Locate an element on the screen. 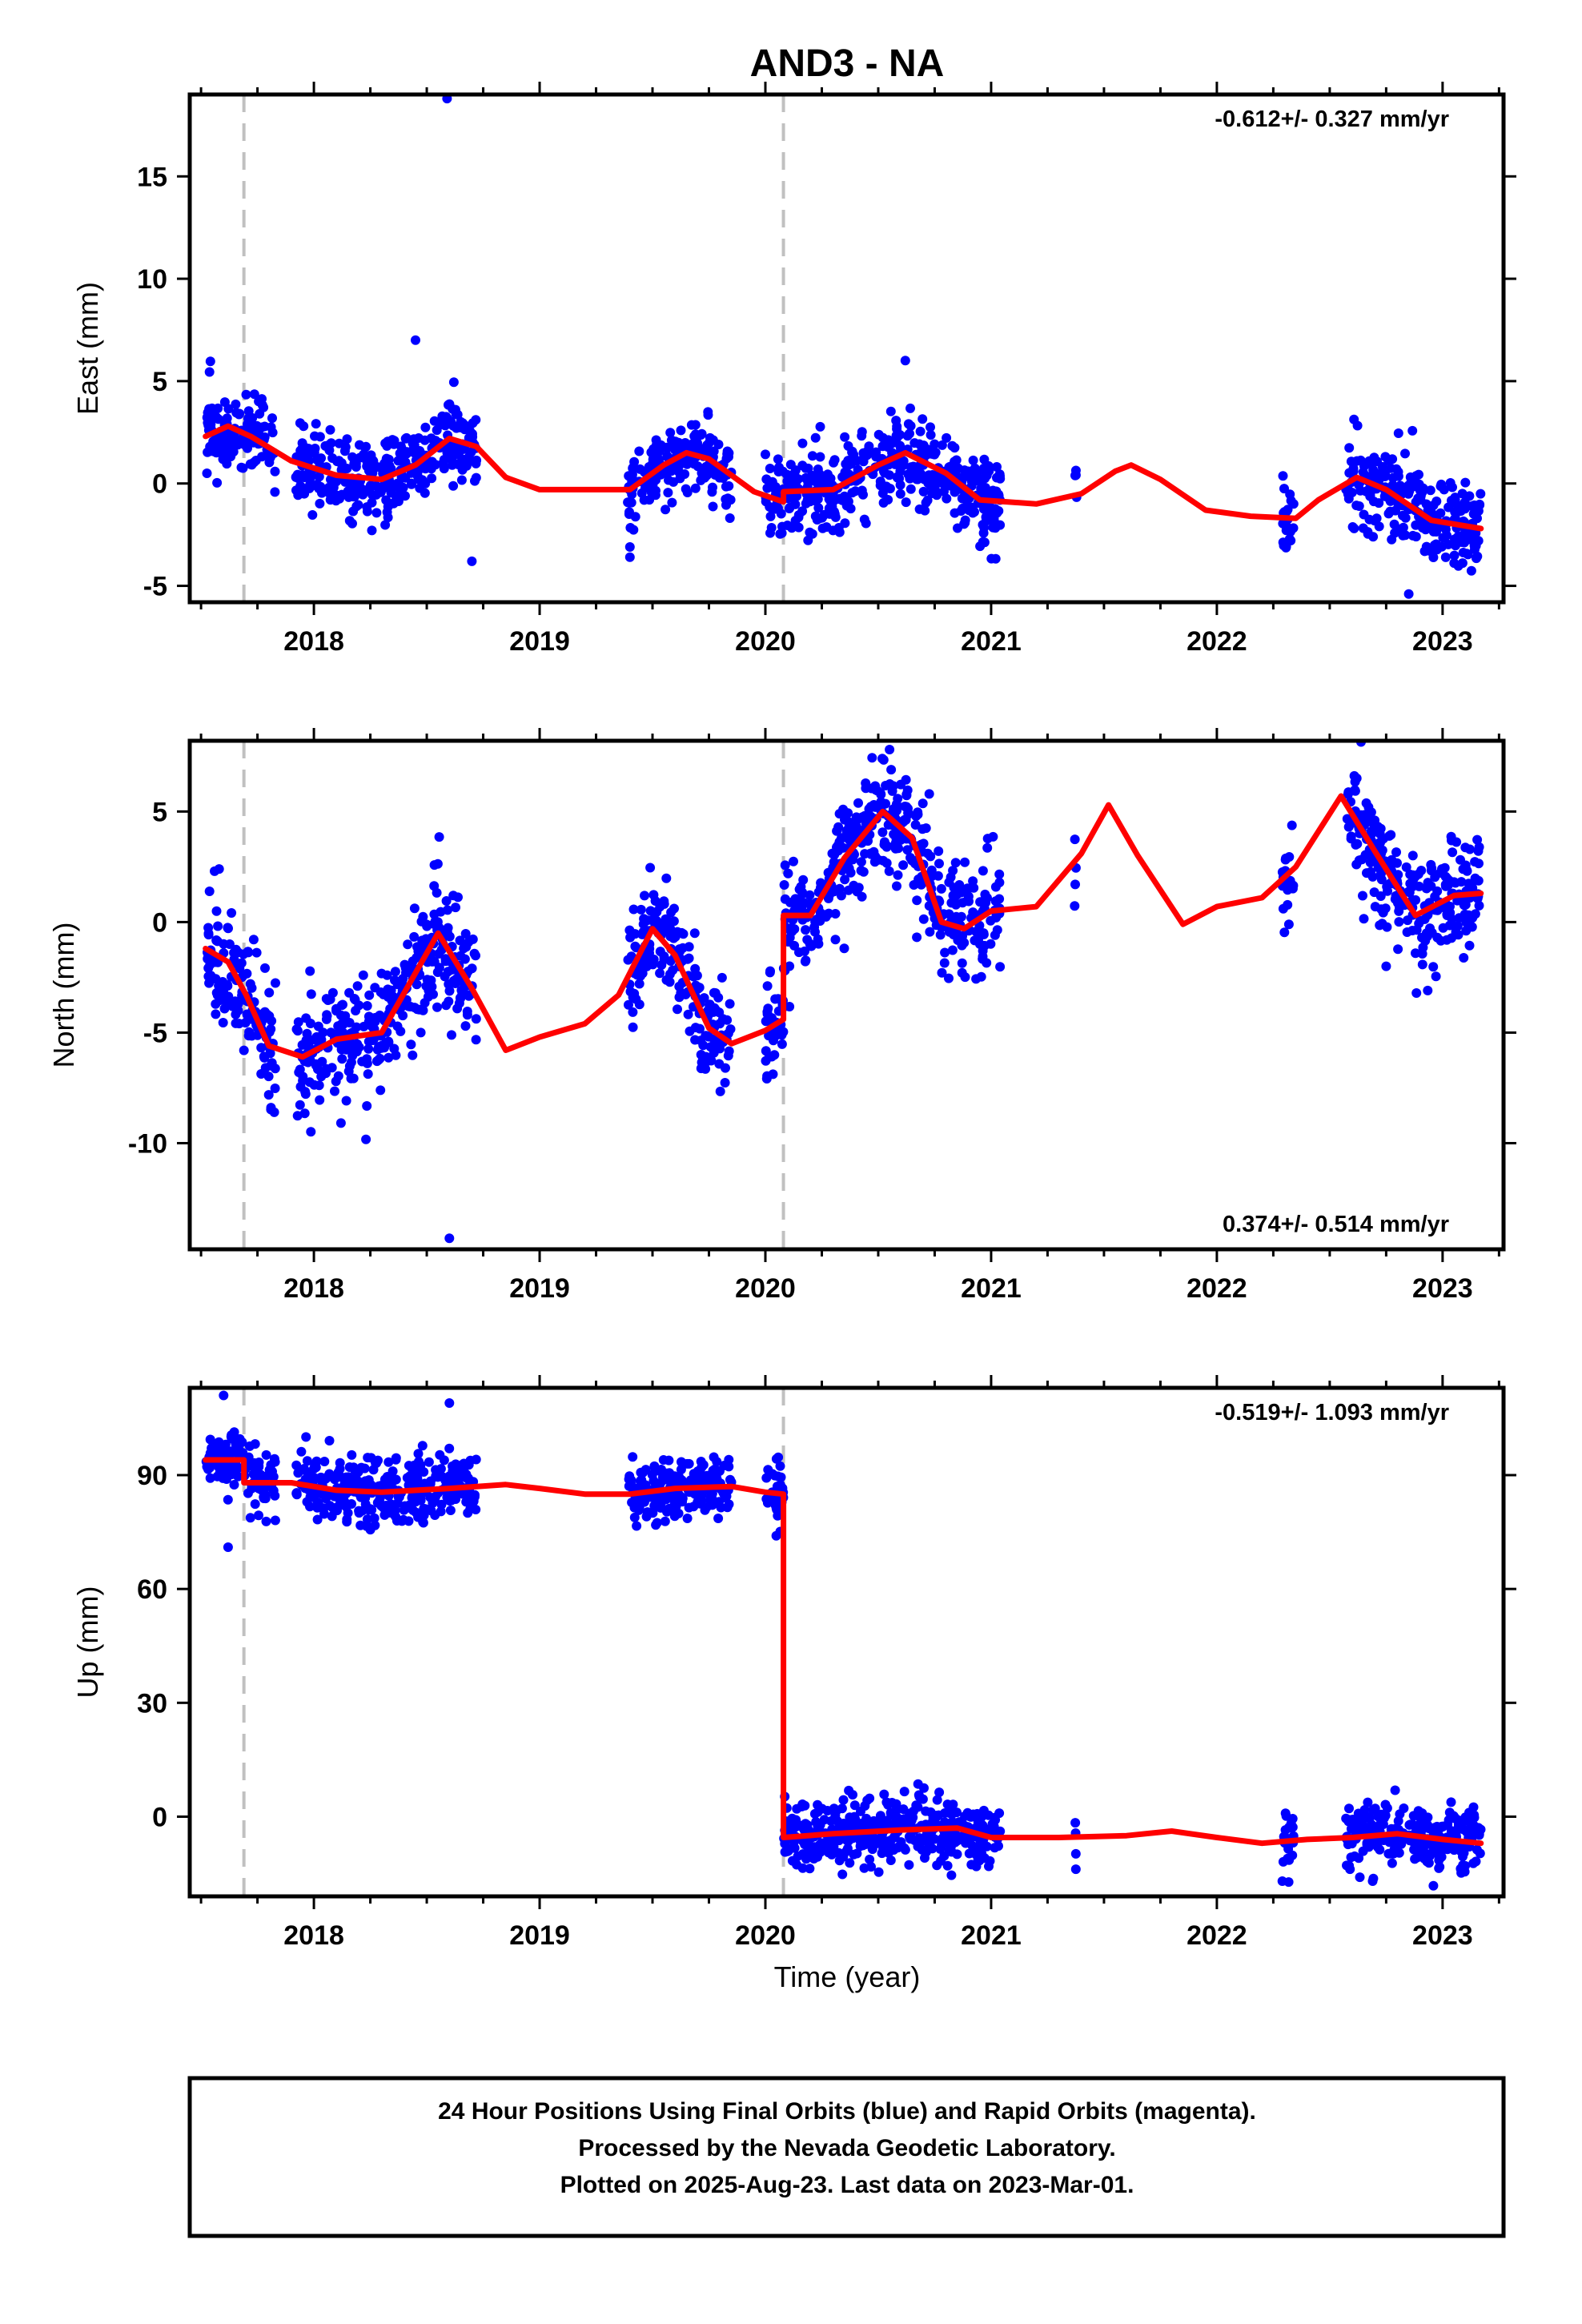  east-xtick-label-2020: 2020 is located at coordinates (766, 641).